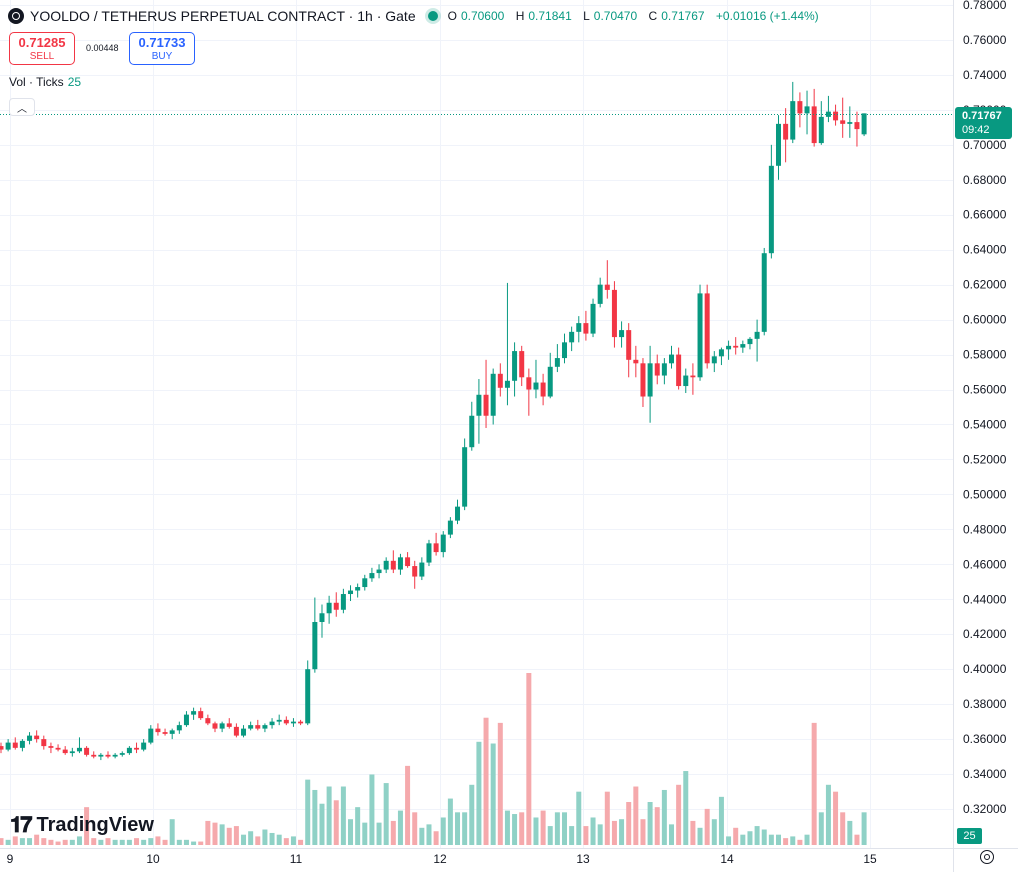 Image resolution: width=1018 pixels, height=872 pixels. What do you see at coordinates (683, 16) in the screenshot?
I see `close-value: 0.71767` at bounding box center [683, 16].